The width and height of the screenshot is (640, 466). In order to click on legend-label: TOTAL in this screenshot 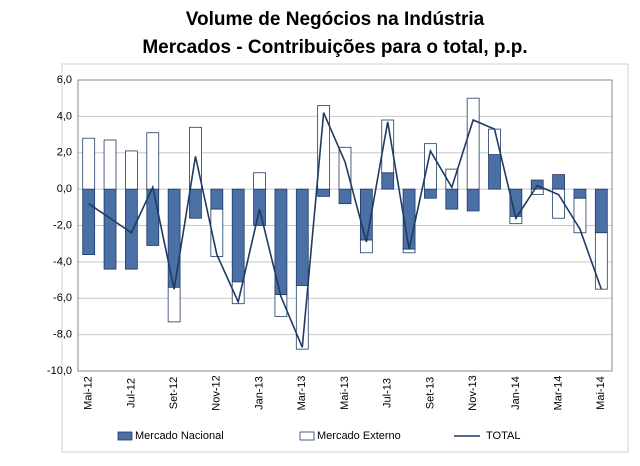, I will do `click(503, 436)`.